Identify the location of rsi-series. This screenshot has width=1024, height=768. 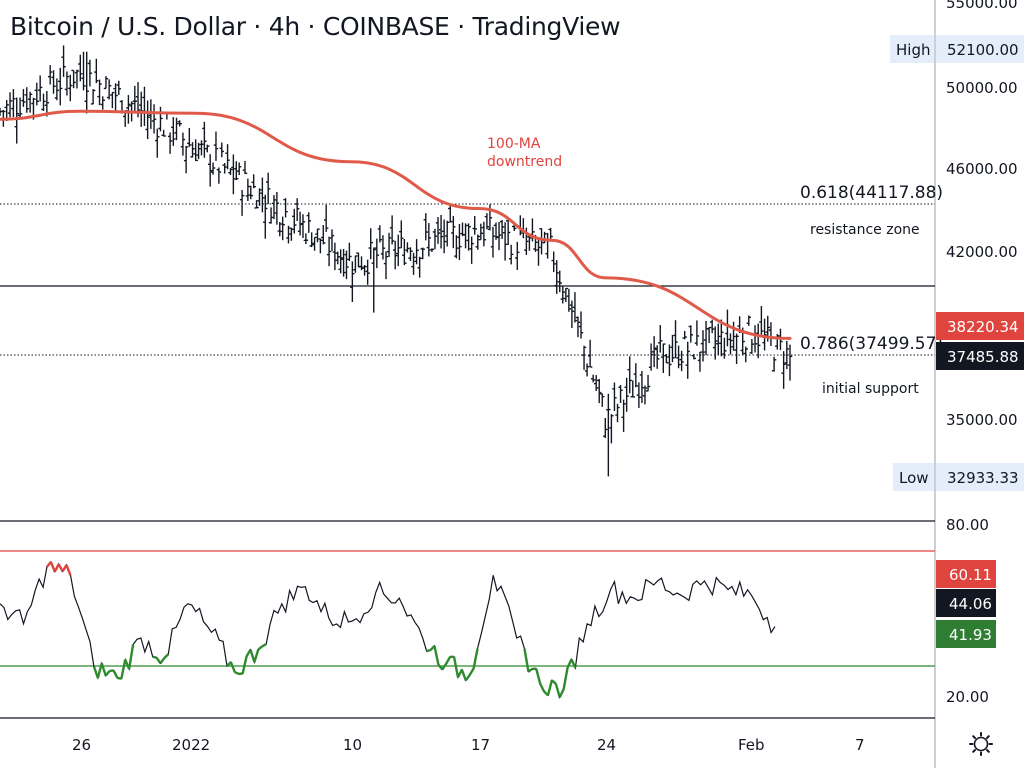
(388, 629).